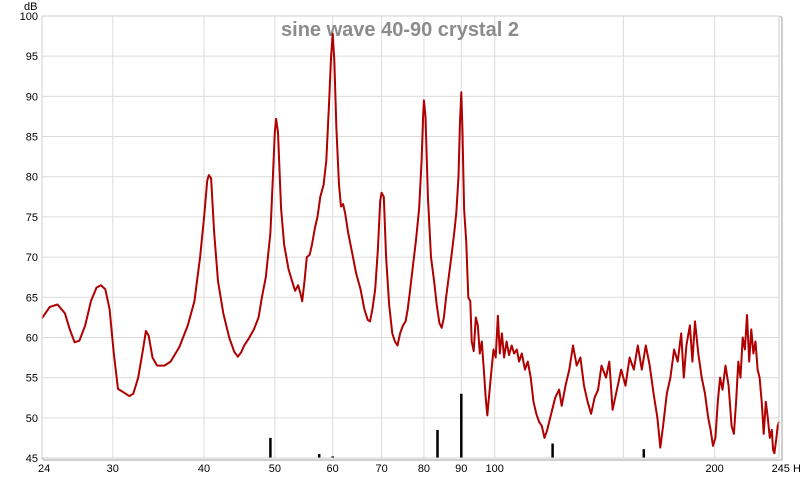 Image resolution: width=800 pixels, height=479 pixels. What do you see at coordinates (29, 238) in the screenshot?
I see `y-tick-labels: 45 50 55 60 65 70 75 80 85 90 95 100` at bounding box center [29, 238].